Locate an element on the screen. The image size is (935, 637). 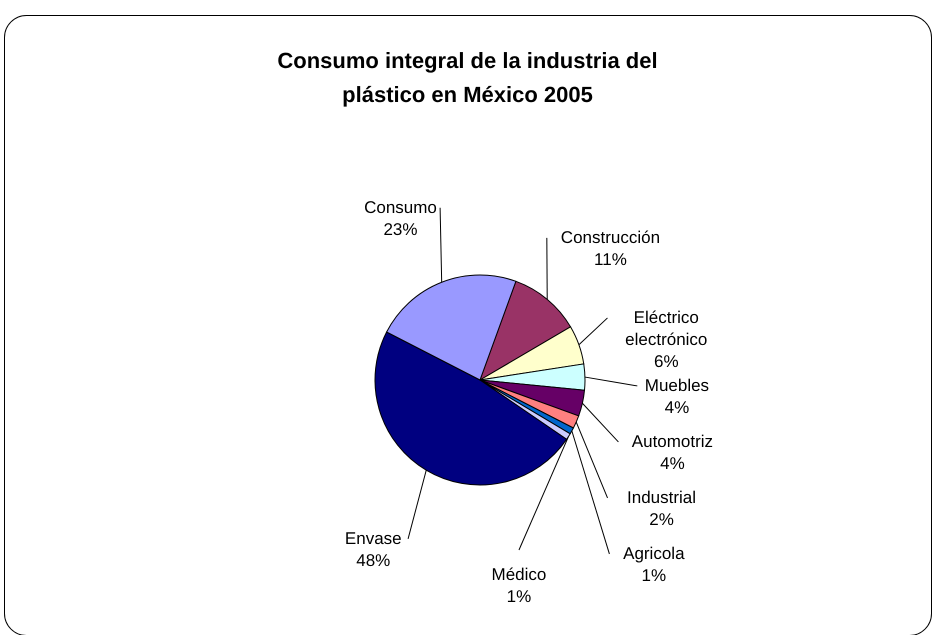
data-label: 11% is located at coordinates (610, 259).